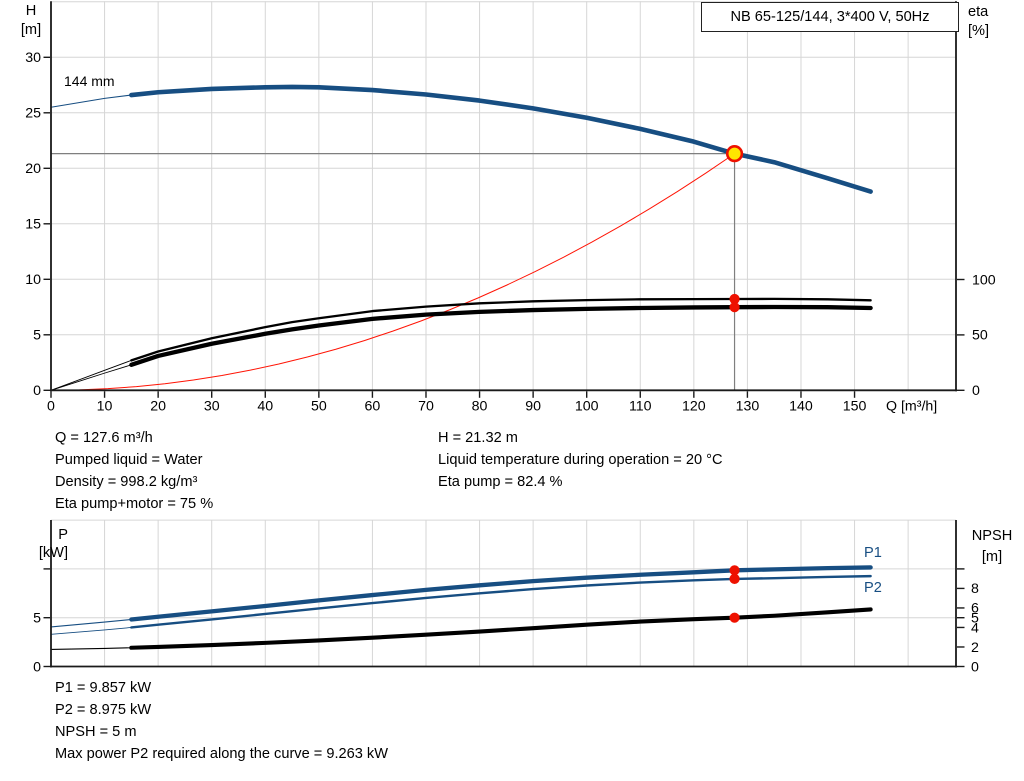 The width and height of the screenshot is (1024, 781). I want to click on h-tick-label: 30, so click(33, 58).